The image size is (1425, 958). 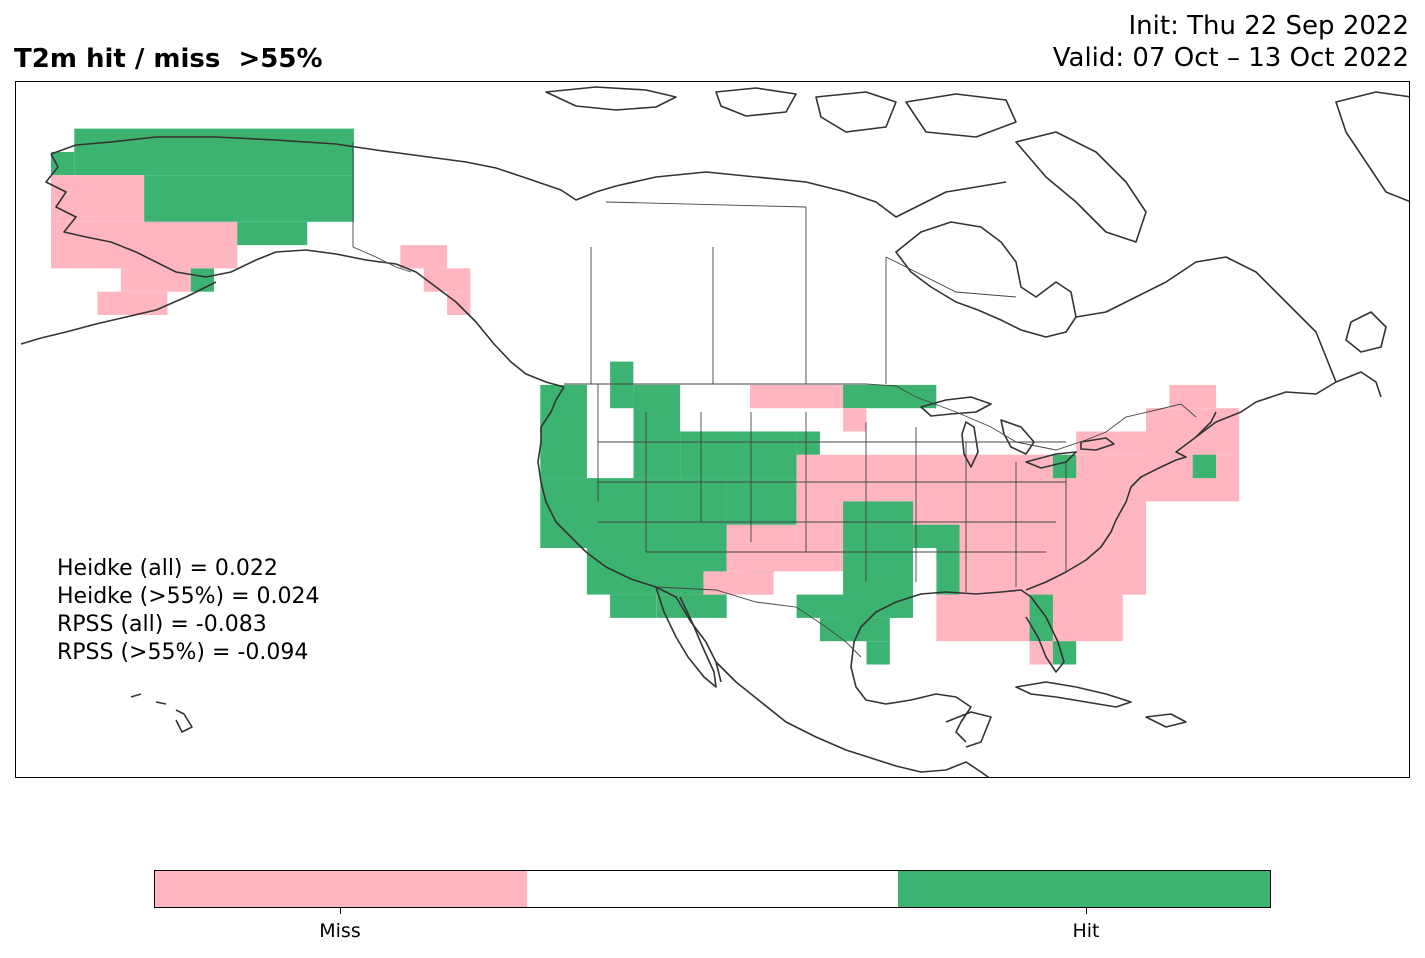 I want to click on alaska-coast, so click(x=333, y=168).